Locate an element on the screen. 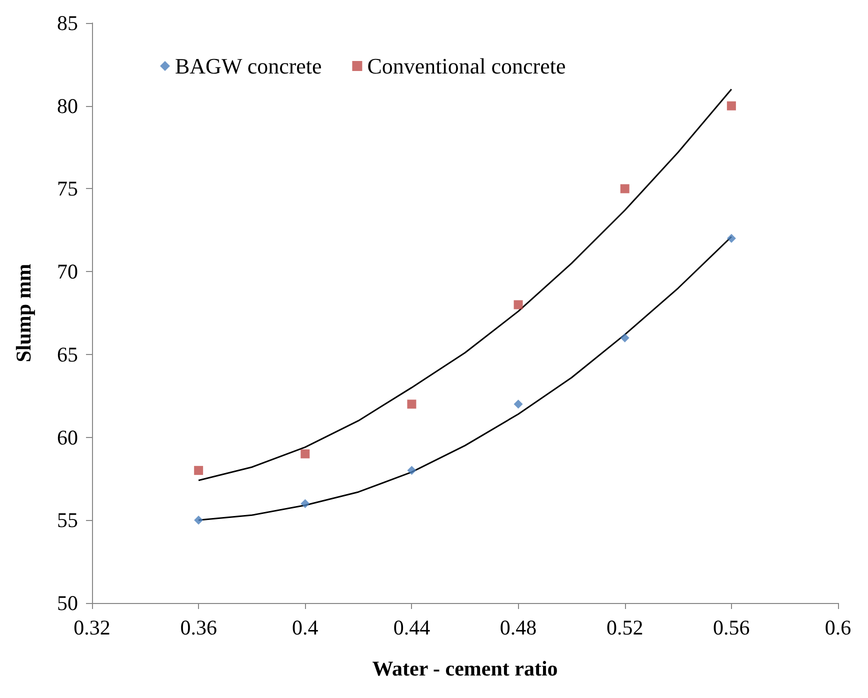 The height and width of the screenshot is (698, 868). y-tick-label: 70 is located at coordinates (67, 272).